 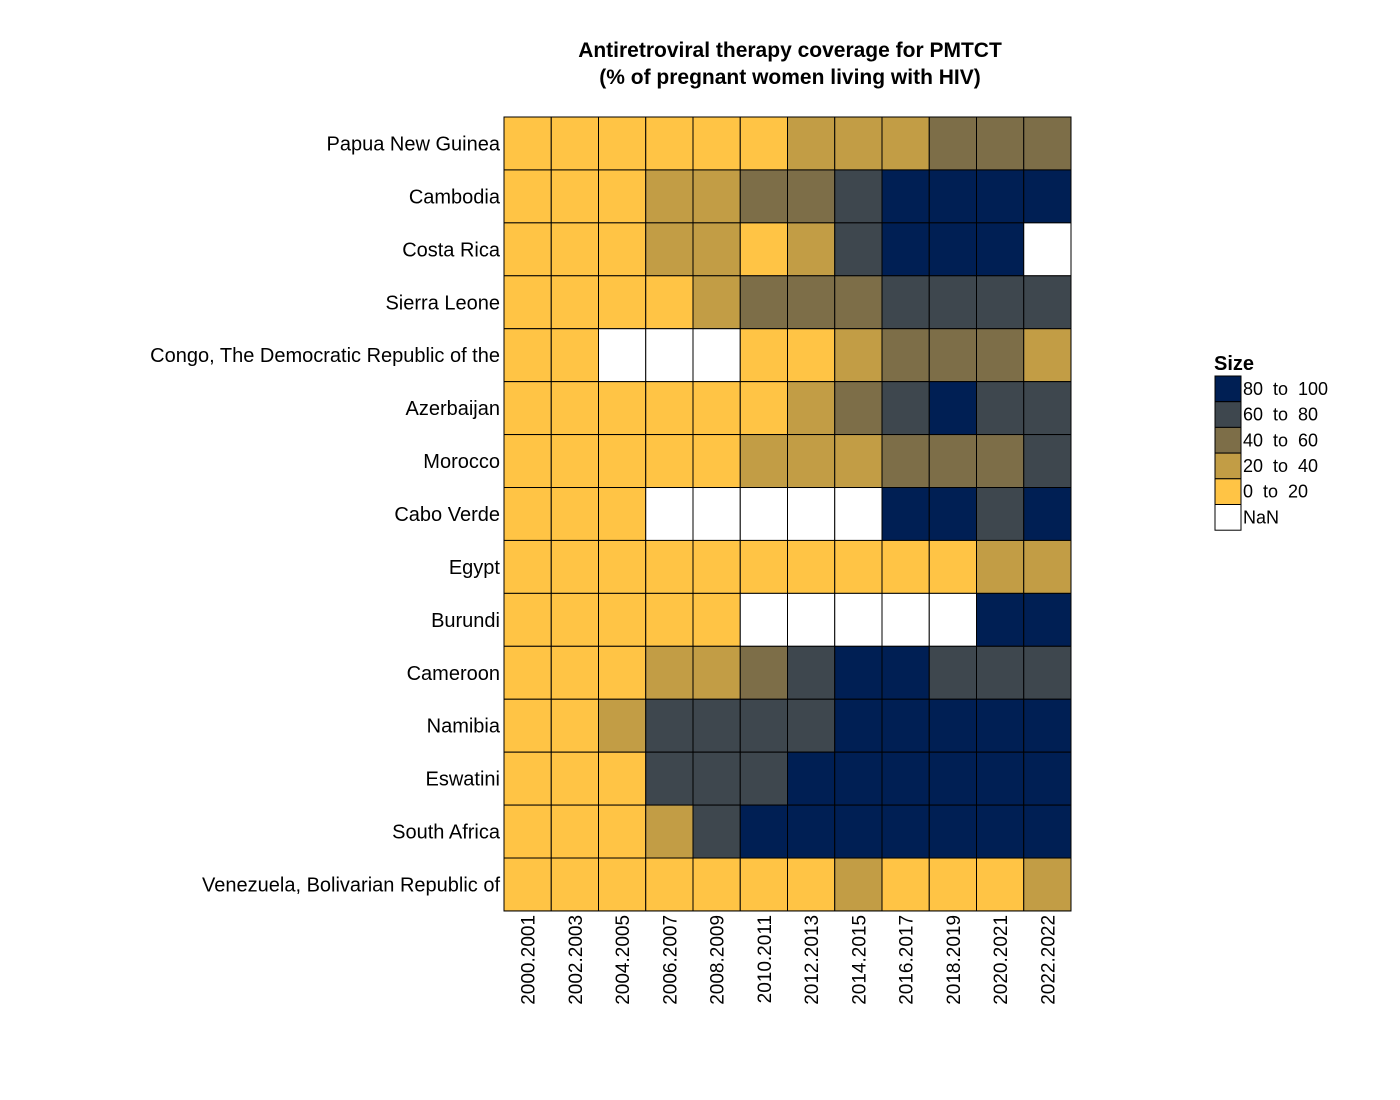 What do you see at coordinates (461, 462) in the screenshot?
I see `row-label: Morocco` at bounding box center [461, 462].